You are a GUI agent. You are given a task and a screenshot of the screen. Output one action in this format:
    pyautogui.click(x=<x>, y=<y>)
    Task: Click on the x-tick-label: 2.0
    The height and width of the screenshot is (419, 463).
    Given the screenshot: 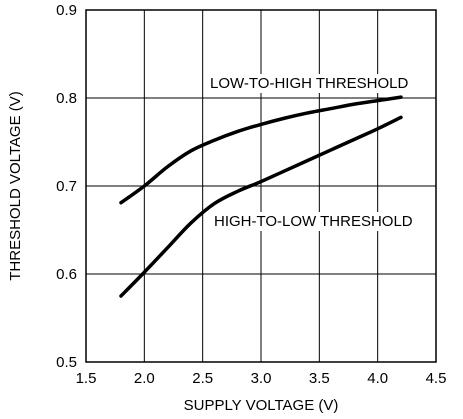 What is the action you would take?
    pyautogui.click(x=144, y=378)
    